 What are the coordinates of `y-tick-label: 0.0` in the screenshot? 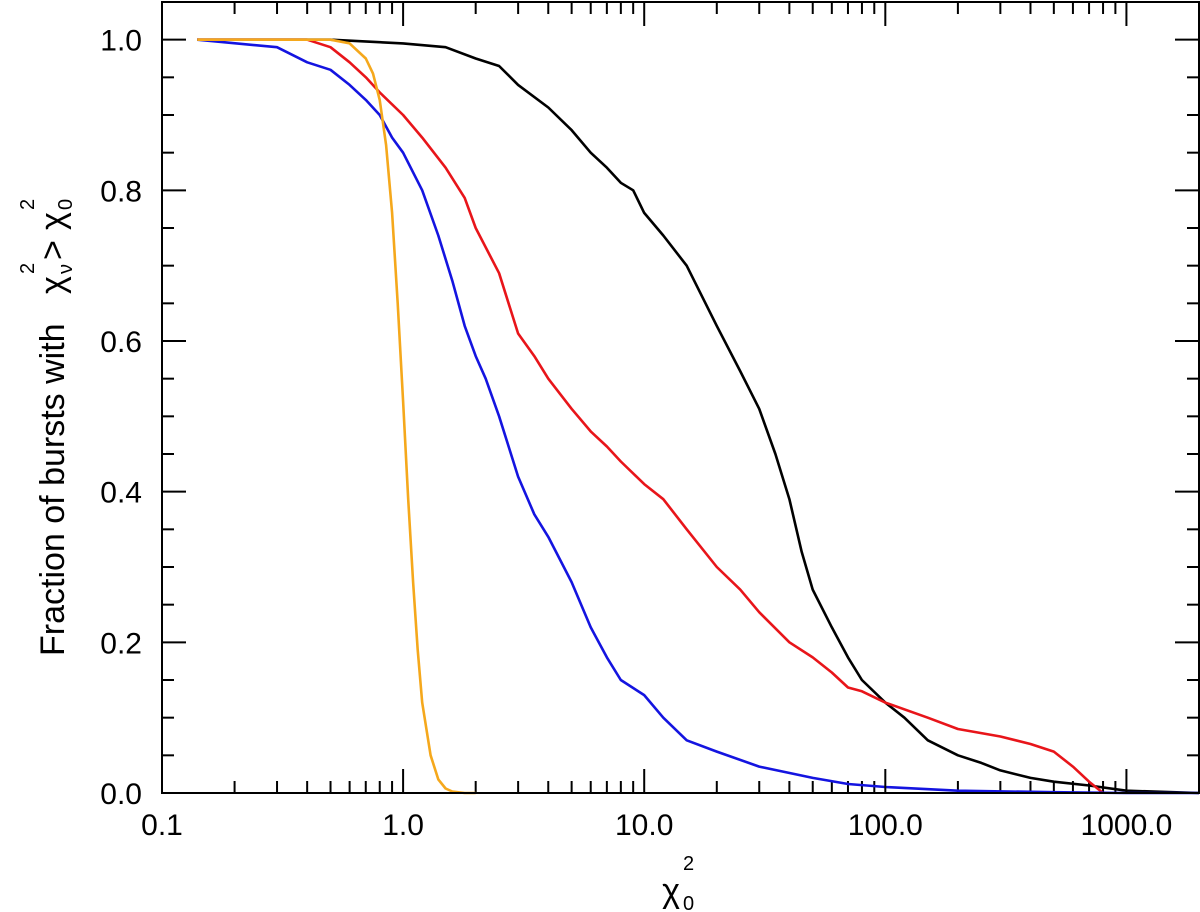 It's located at (121, 794).